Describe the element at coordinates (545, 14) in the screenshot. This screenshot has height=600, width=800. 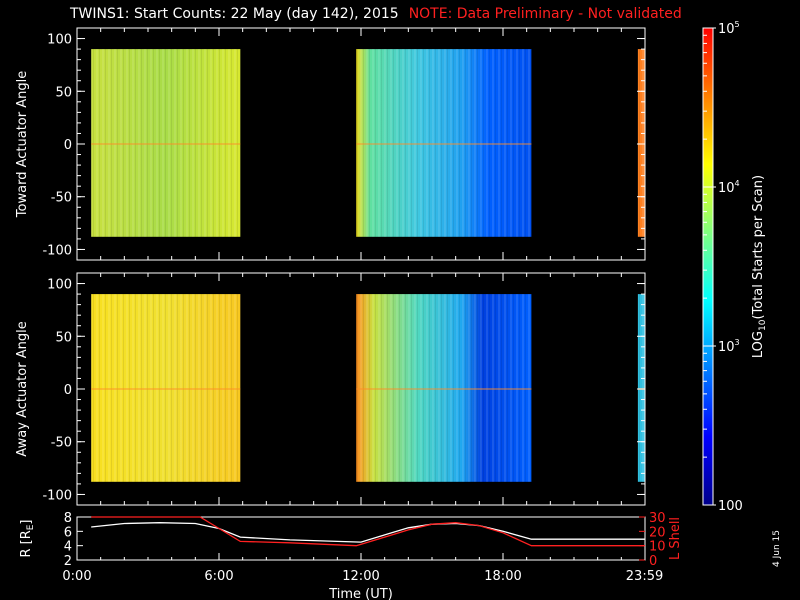
I see `title-note: NOTE: Data Preliminary - Not validated` at that location.